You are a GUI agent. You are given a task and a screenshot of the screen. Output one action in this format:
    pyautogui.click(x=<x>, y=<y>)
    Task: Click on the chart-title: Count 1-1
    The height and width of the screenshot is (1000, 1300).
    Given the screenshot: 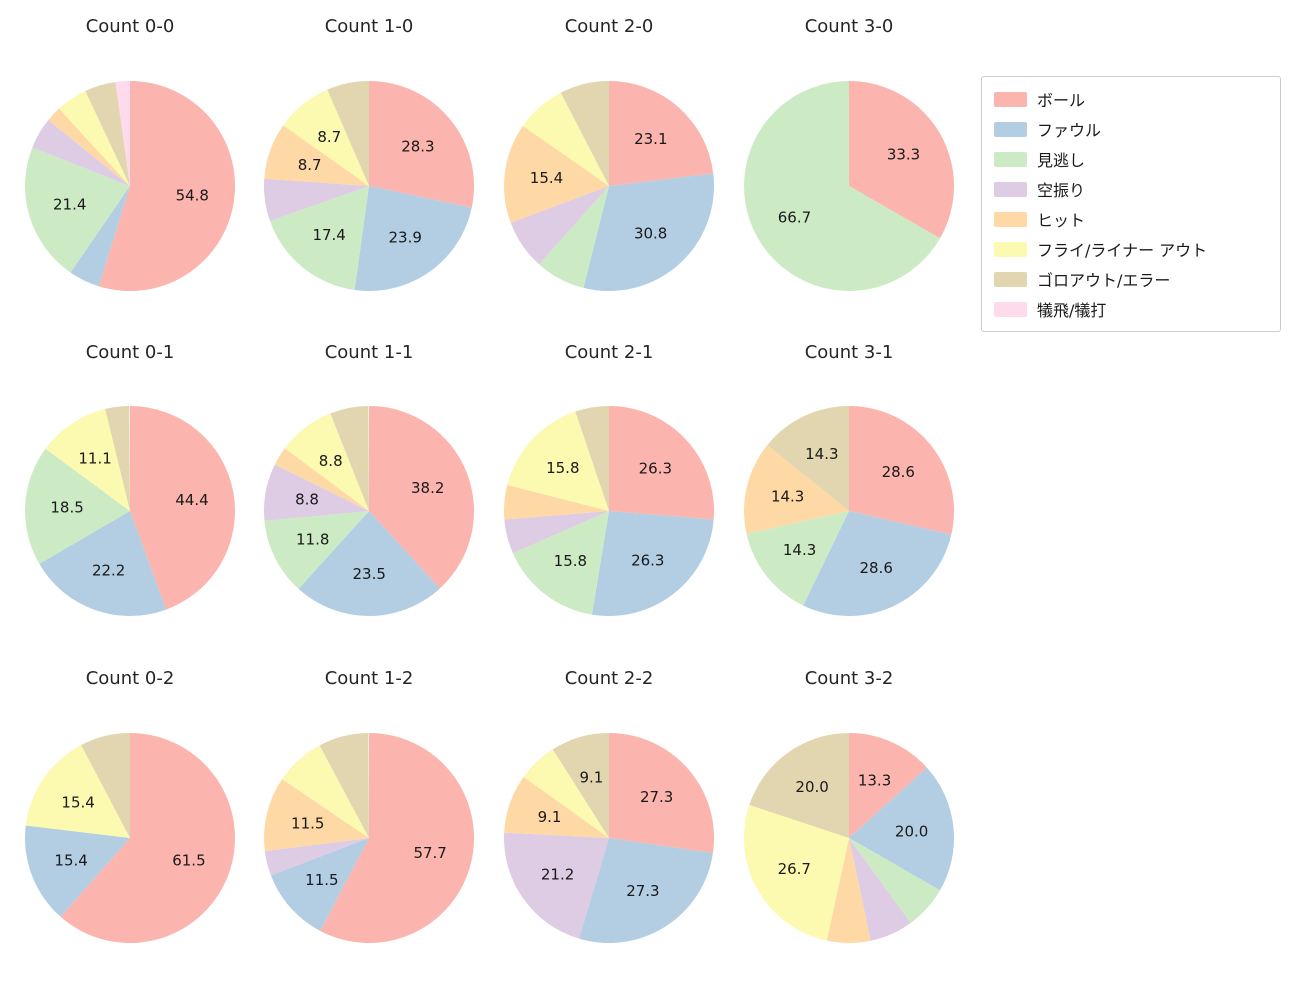 What is the action you would take?
    pyautogui.click(x=369, y=352)
    